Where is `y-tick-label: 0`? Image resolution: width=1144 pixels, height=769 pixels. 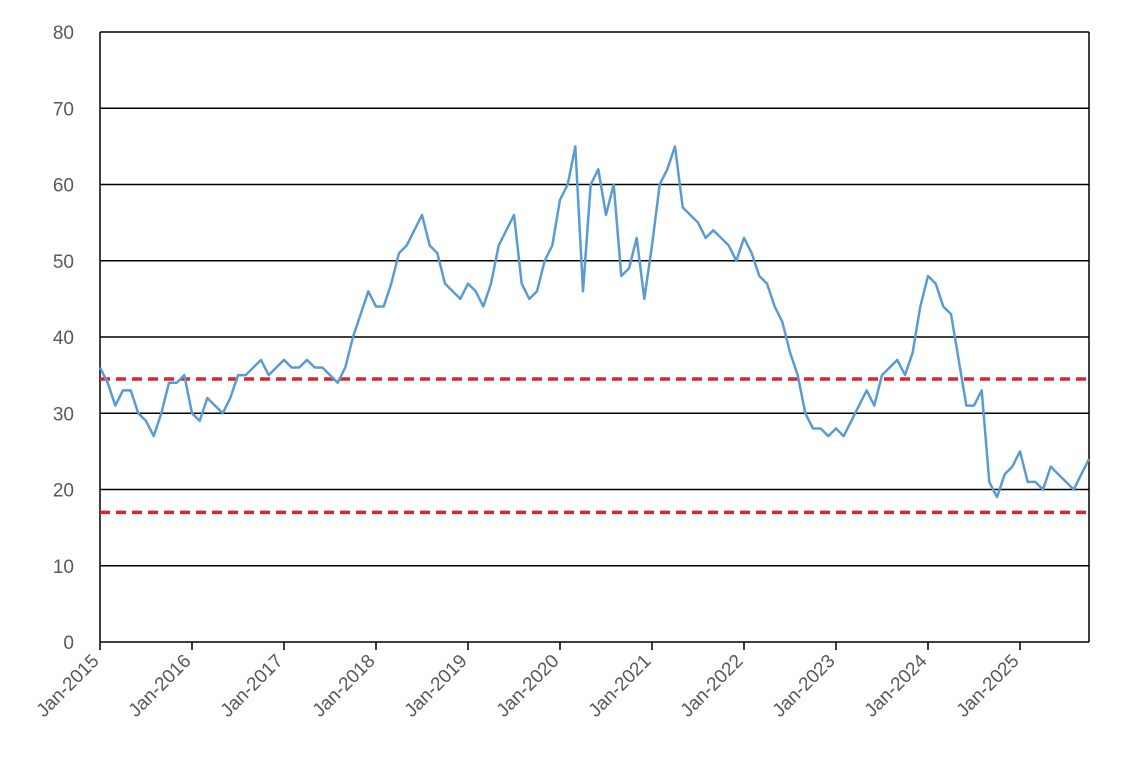 y-tick-label: 0 is located at coordinates (68, 643).